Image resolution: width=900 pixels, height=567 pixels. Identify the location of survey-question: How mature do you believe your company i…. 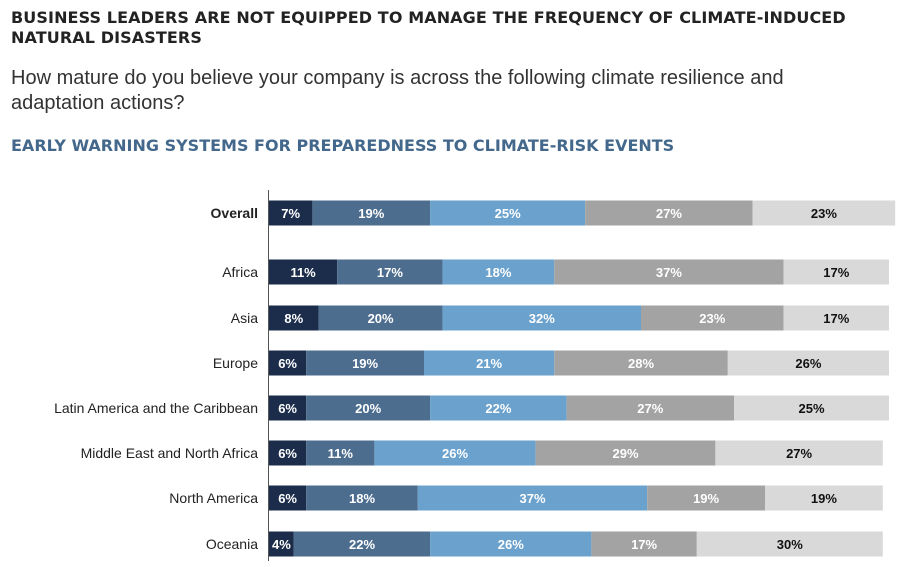
(397, 90).